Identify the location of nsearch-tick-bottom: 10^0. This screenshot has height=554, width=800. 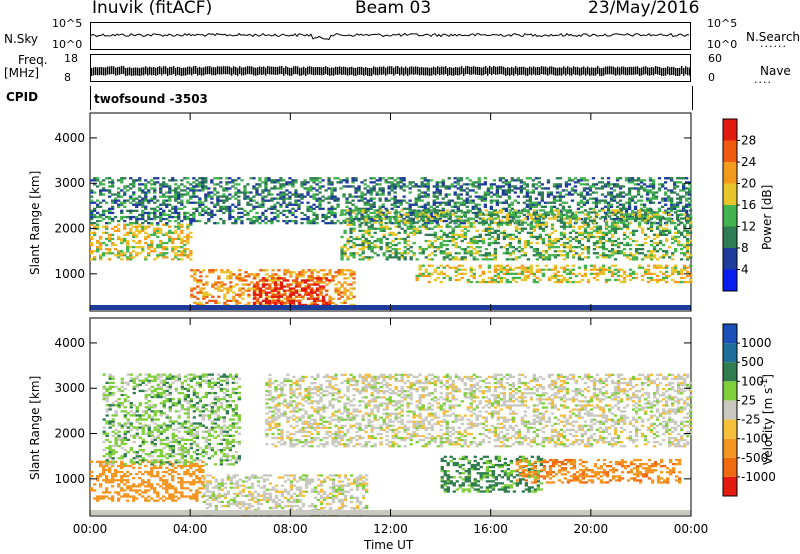
(722, 44).